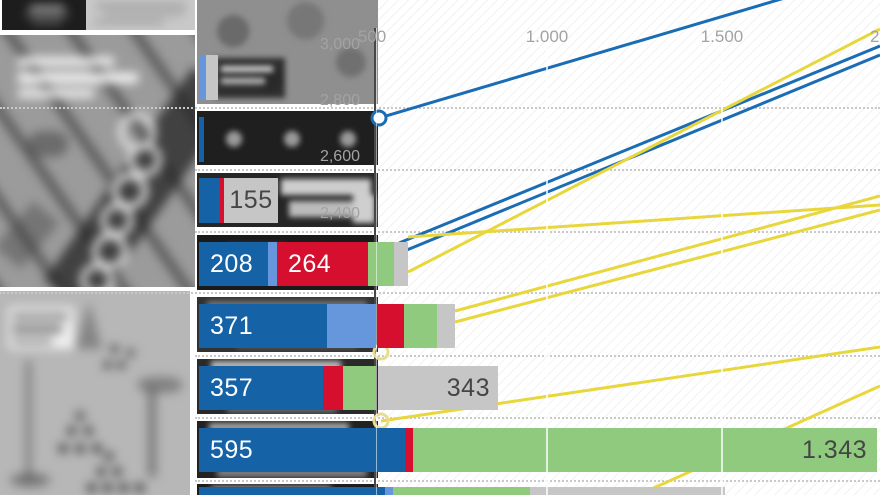 The image size is (880, 495). Describe the element at coordinates (339, 100) in the screenshot. I see `y-axis-tick-2800: 2,800` at that location.